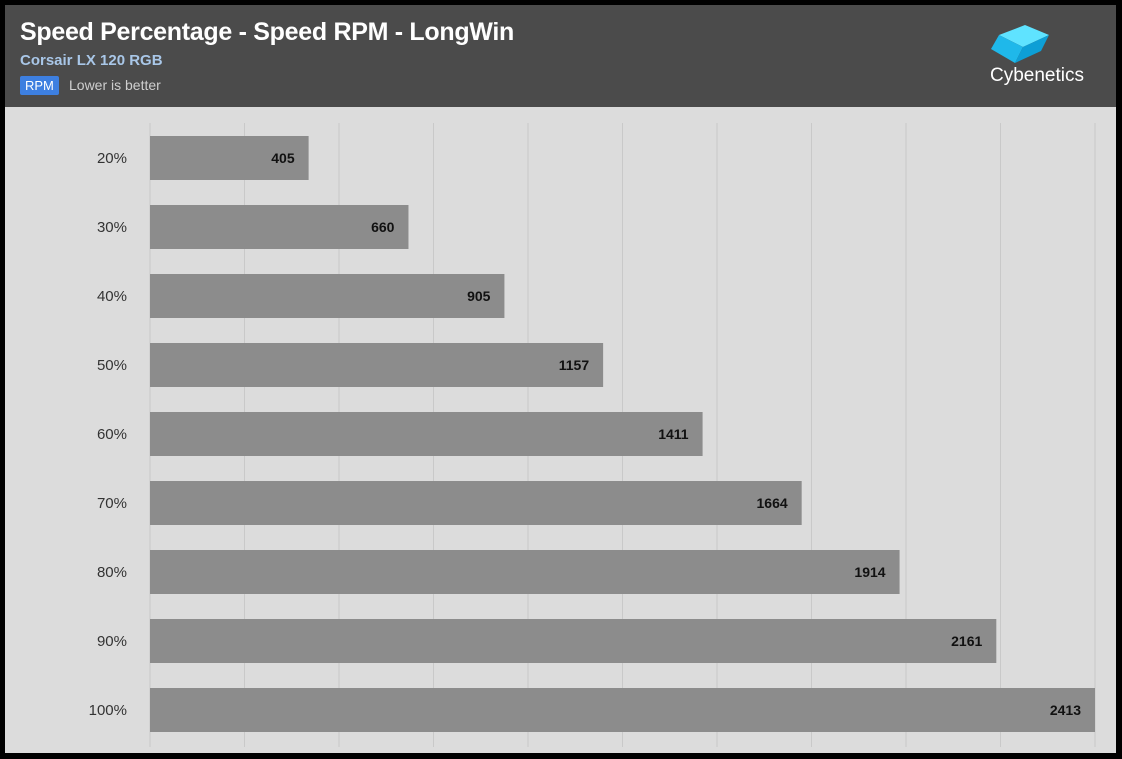  I want to click on bar-group: 2413 100%, so click(592, 710).